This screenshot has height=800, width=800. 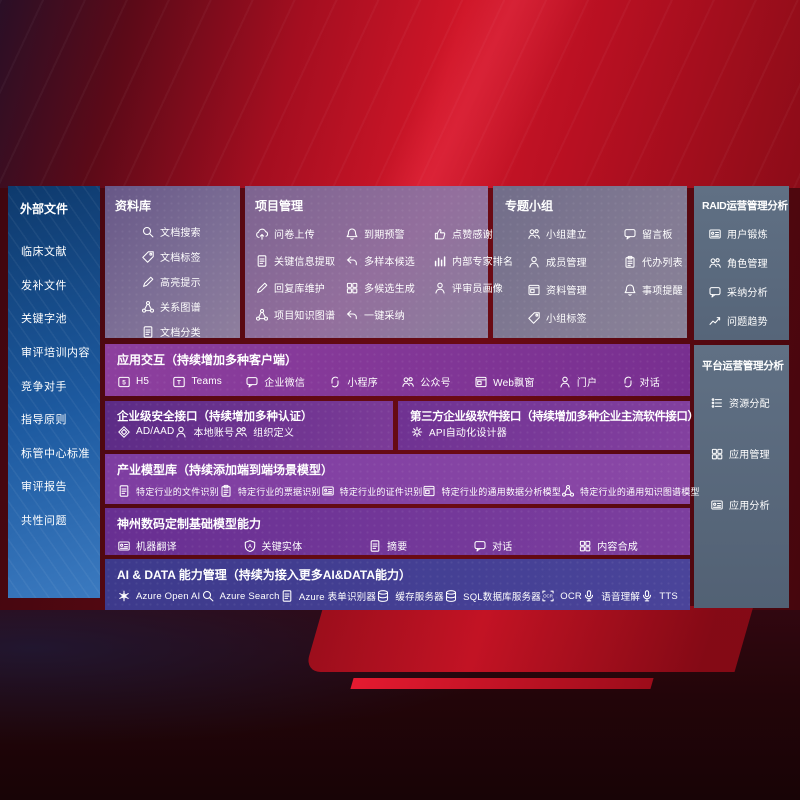 I want to click on raid-analysis-panel: RAID运营管理分析 用户锻炼 角色管理 采纳分析 问题趋势, so click(x=741, y=263).